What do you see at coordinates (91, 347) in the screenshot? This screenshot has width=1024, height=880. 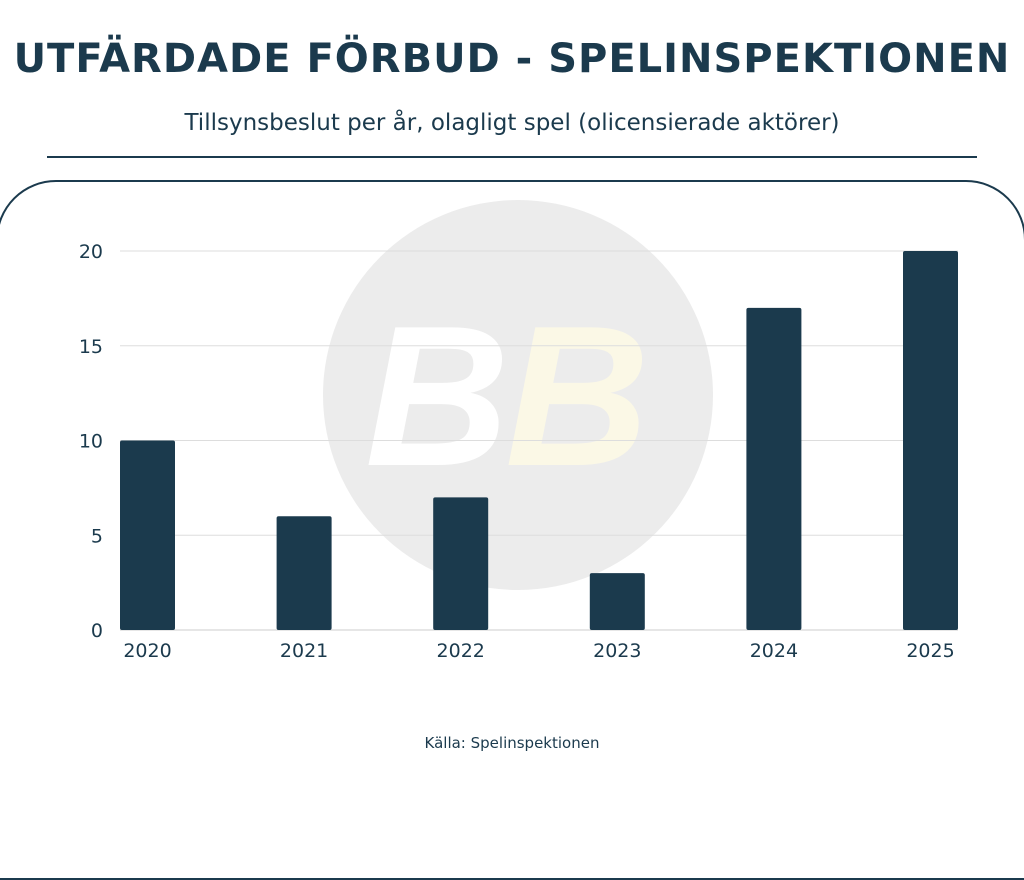 I see `y-tick-label: 15` at bounding box center [91, 347].